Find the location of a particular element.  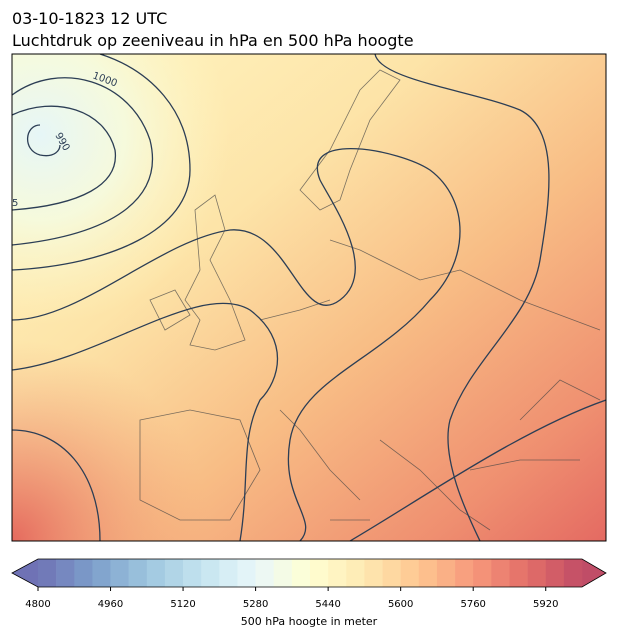

colorbar-outline is located at coordinates (309, 573).